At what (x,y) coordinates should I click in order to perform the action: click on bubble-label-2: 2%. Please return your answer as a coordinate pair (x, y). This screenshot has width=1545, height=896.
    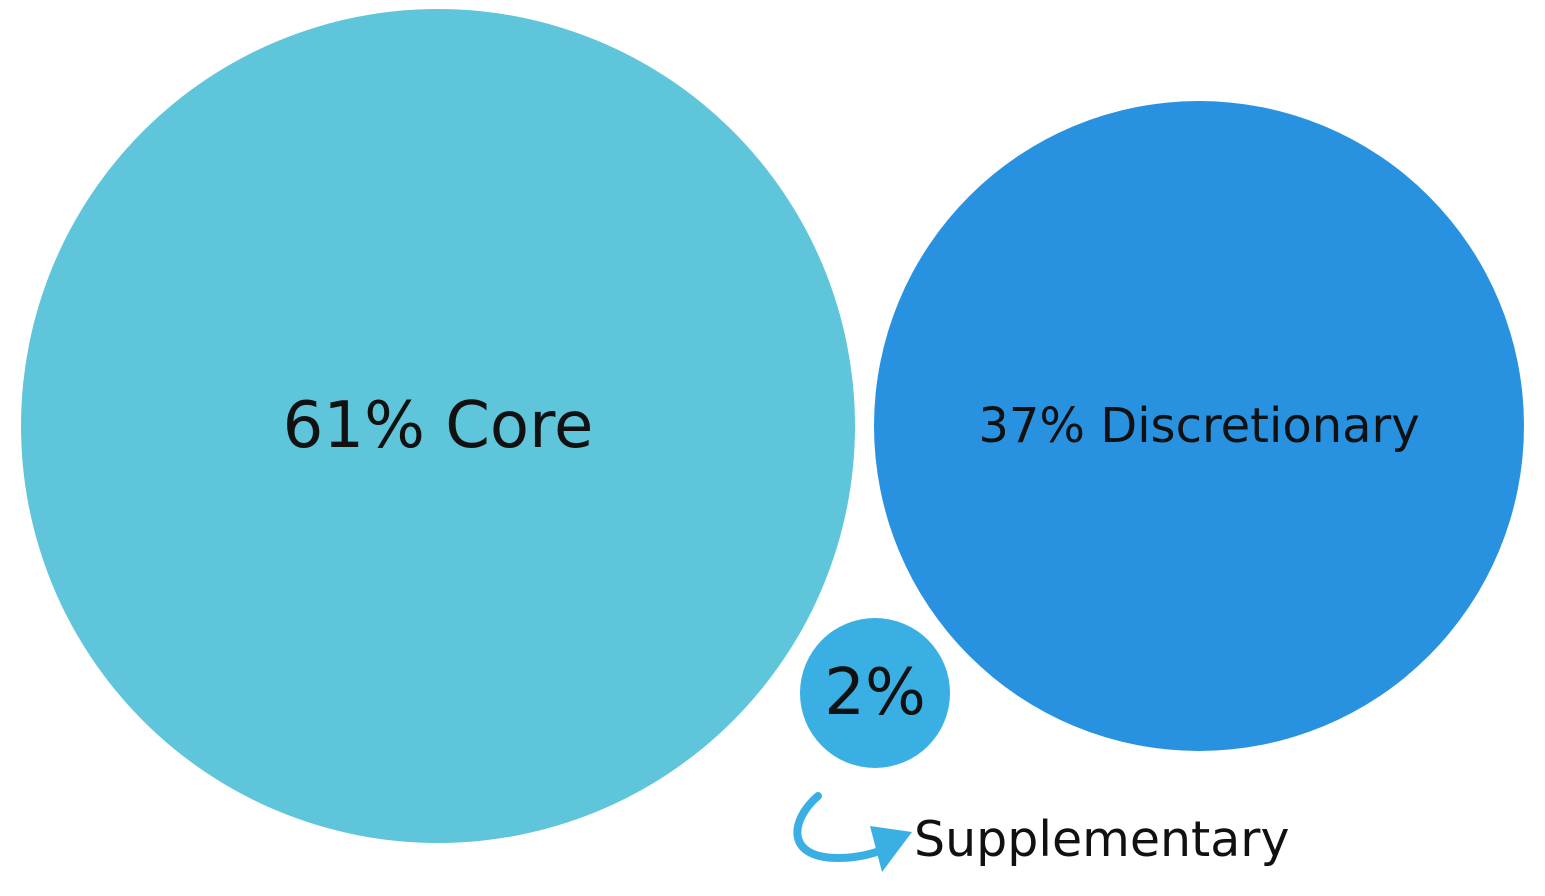
    Looking at the image, I should click on (875, 693).